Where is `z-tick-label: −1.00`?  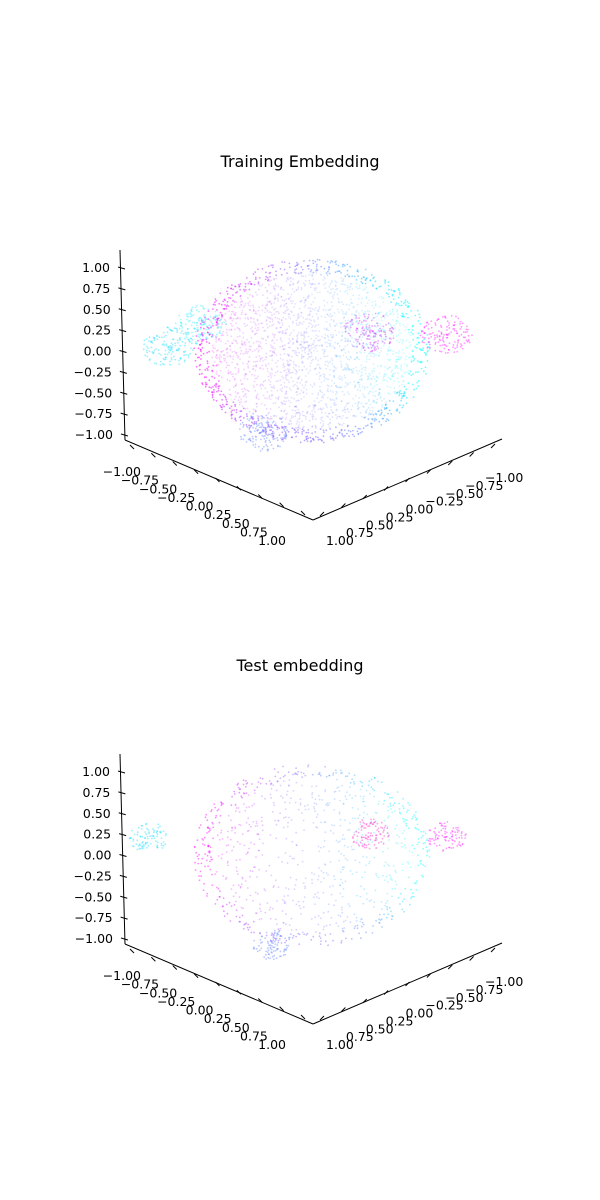
z-tick-label: −1.00 is located at coordinates (94, 434).